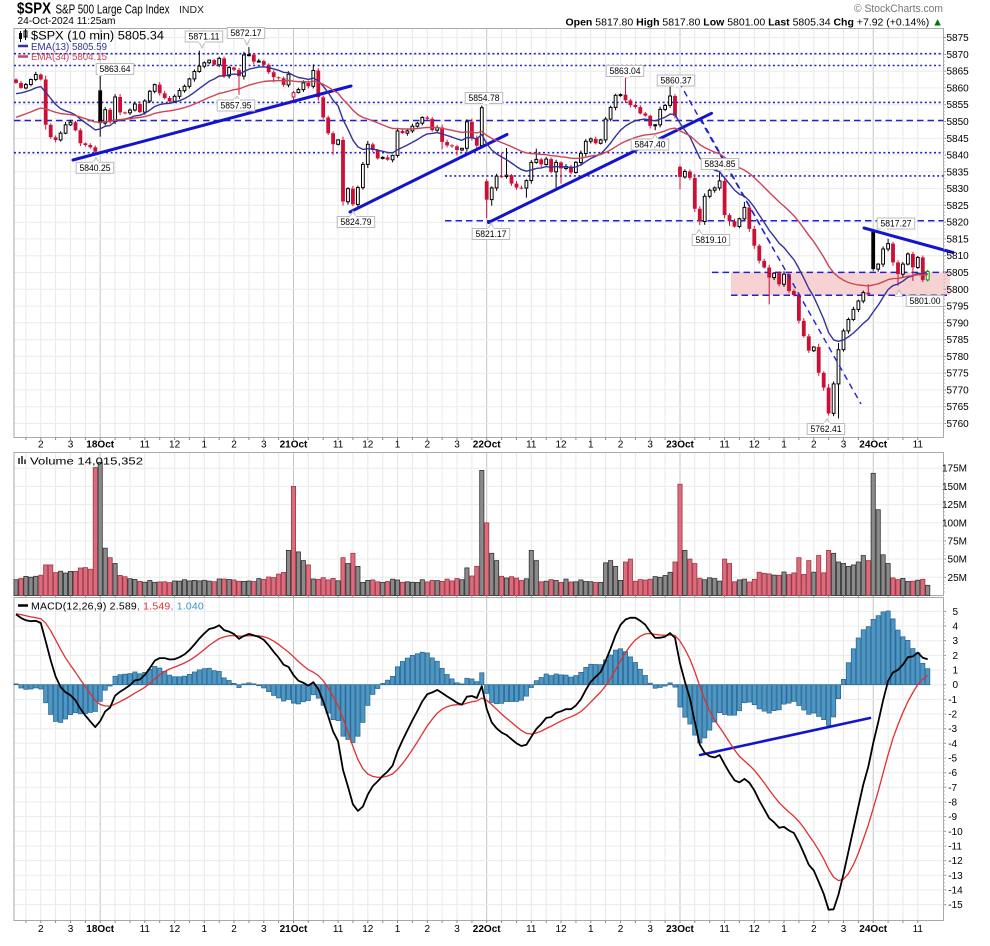  What do you see at coordinates (958, 340) in the screenshot?
I see `svg-text: 5785` at bounding box center [958, 340].